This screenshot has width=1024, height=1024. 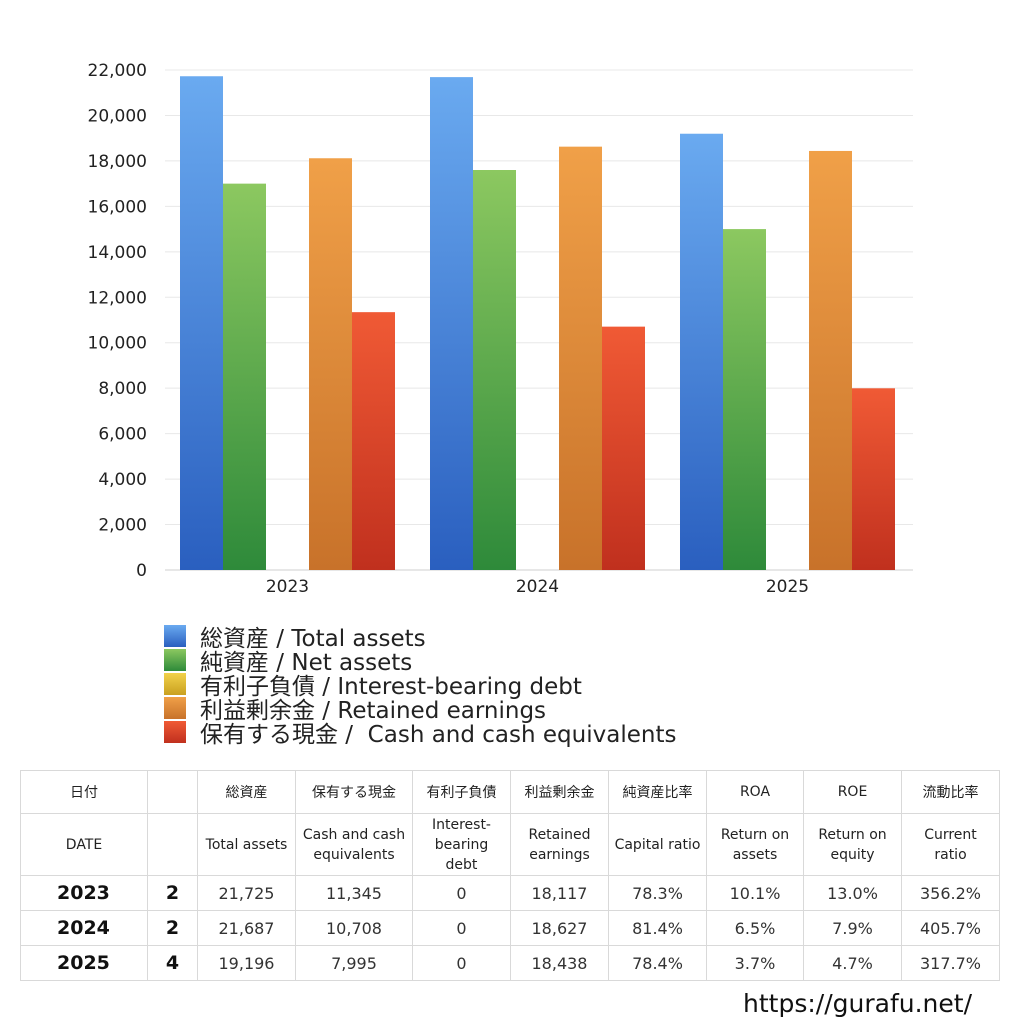 I want to click on table-cell: 356.2%, so click(x=950, y=893).